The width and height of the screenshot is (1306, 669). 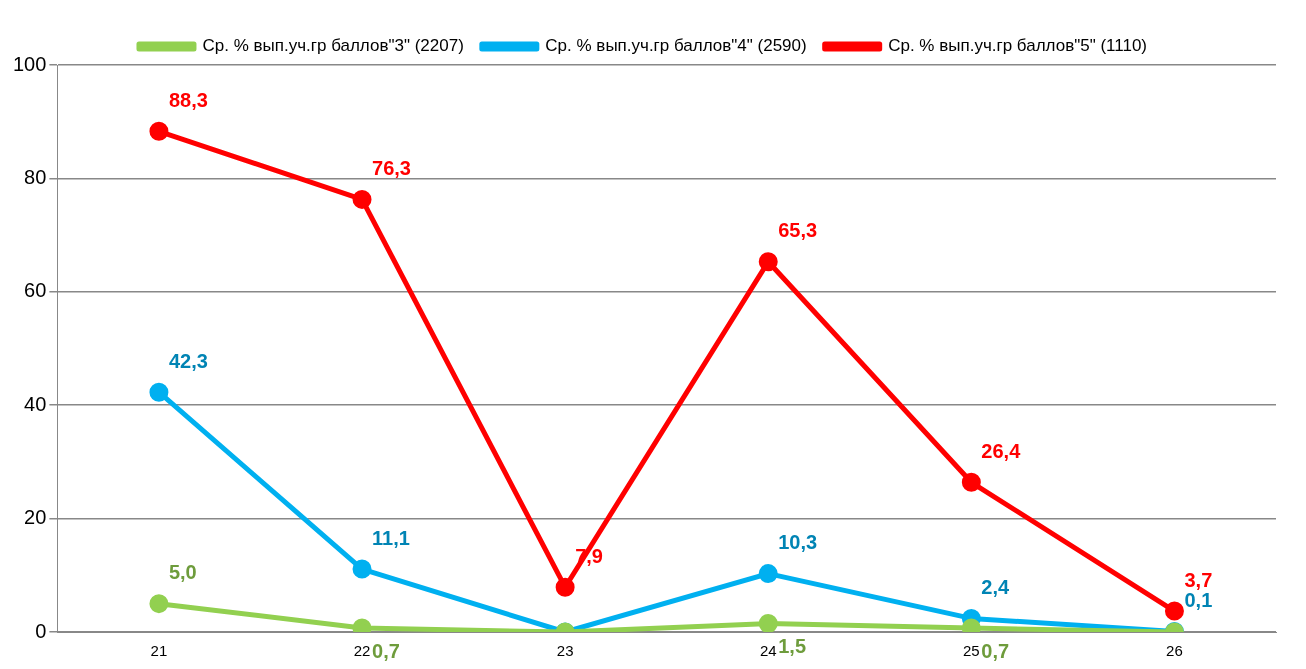 What do you see at coordinates (159, 651) in the screenshot?
I see `x-tick-label: 21` at bounding box center [159, 651].